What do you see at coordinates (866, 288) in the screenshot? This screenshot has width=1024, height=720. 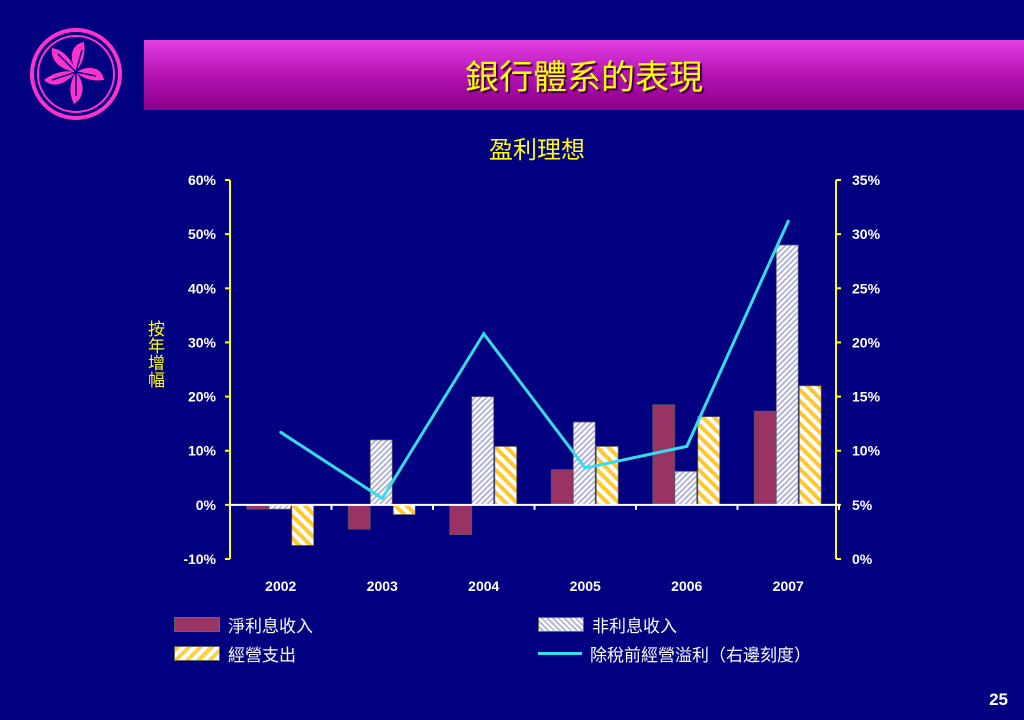 I see `y2-tick-label: 25%` at bounding box center [866, 288].